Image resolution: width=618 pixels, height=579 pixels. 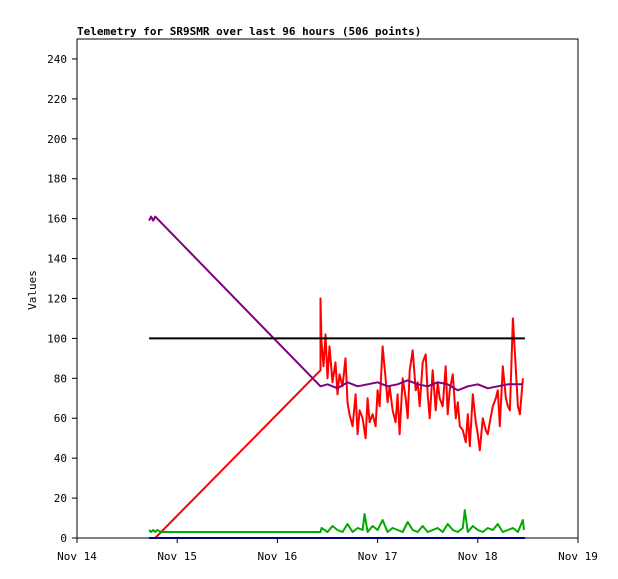 I want to click on y-tick-label: 0, so click(x=63, y=538).